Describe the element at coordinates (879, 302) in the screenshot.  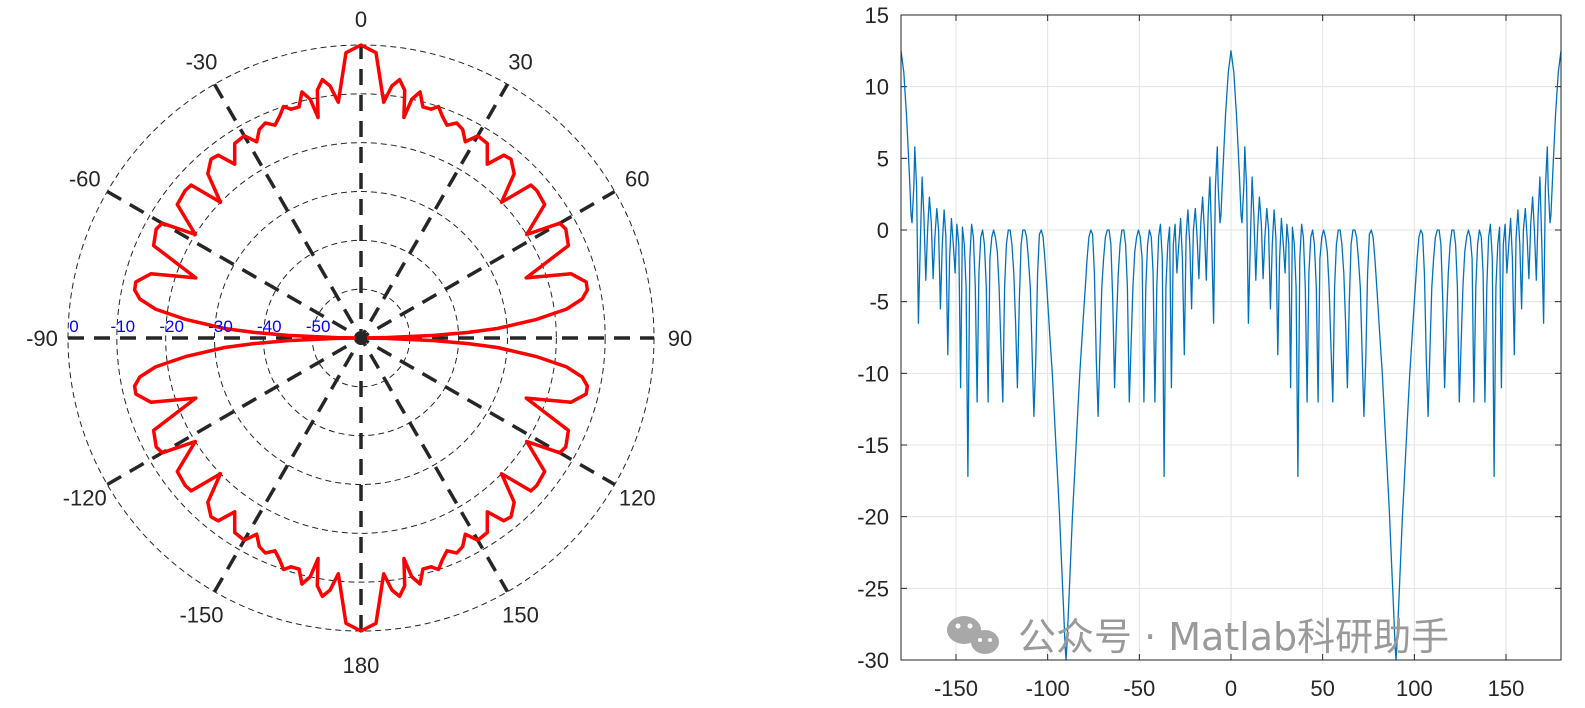
I see `y-tick-label: -5` at that location.